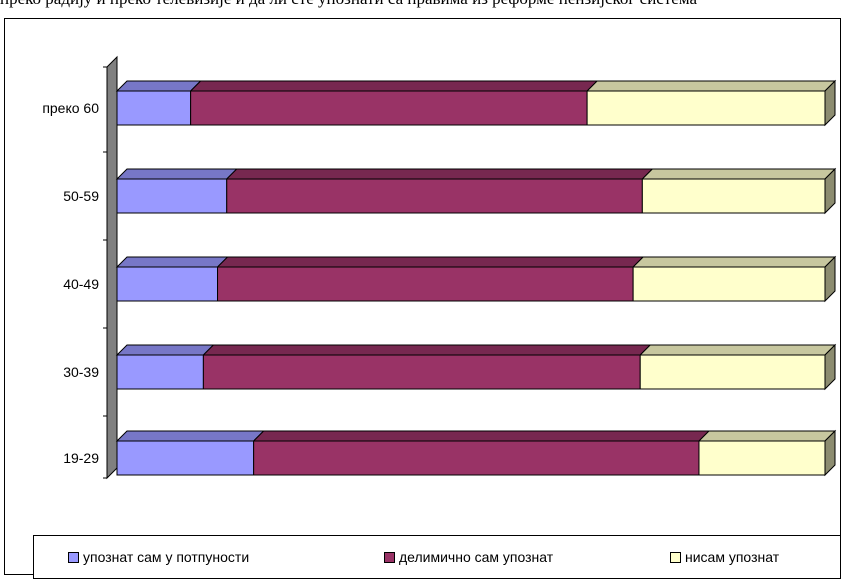  What do you see at coordinates (81, 458) in the screenshot?
I see `category-label: 19-29` at bounding box center [81, 458].